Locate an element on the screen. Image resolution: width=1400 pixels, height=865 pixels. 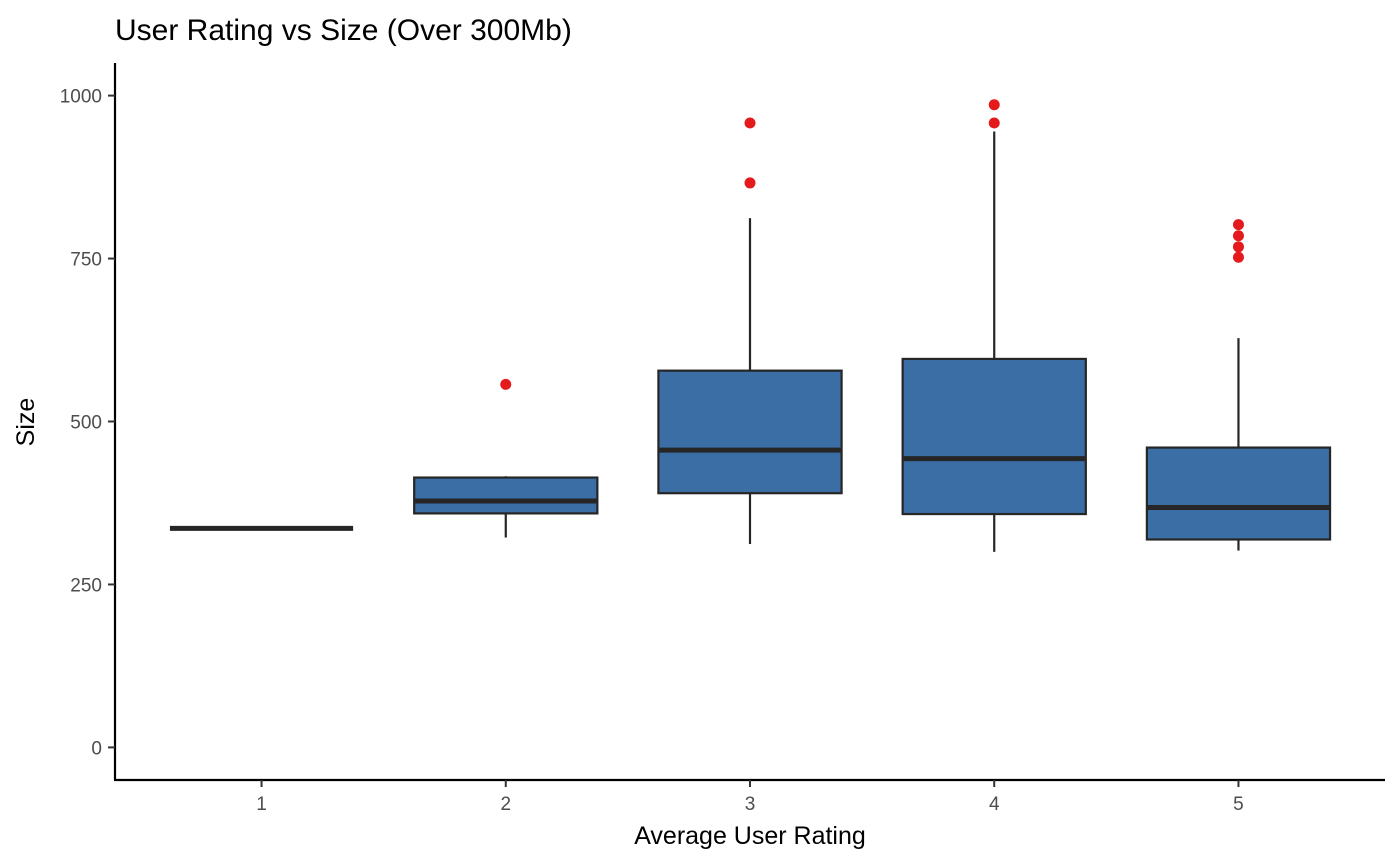
chart-title: User Rating vs Size (Over 300Mb) is located at coordinates (343, 30).